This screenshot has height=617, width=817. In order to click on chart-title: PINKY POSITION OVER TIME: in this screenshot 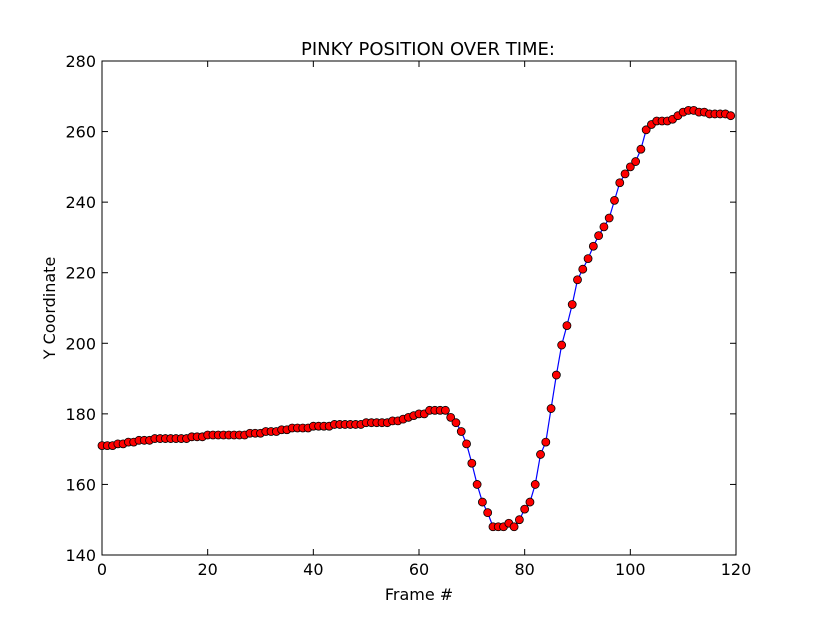, I will do `click(428, 49)`.